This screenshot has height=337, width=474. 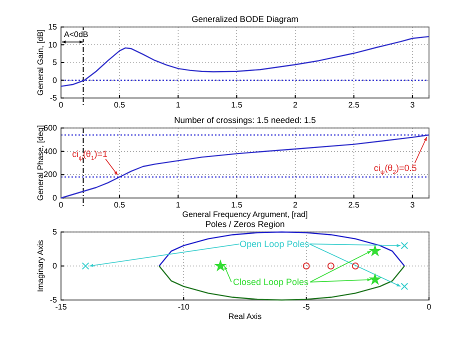 I want to click on y-tick-label: 15, so click(x=53, y=27).